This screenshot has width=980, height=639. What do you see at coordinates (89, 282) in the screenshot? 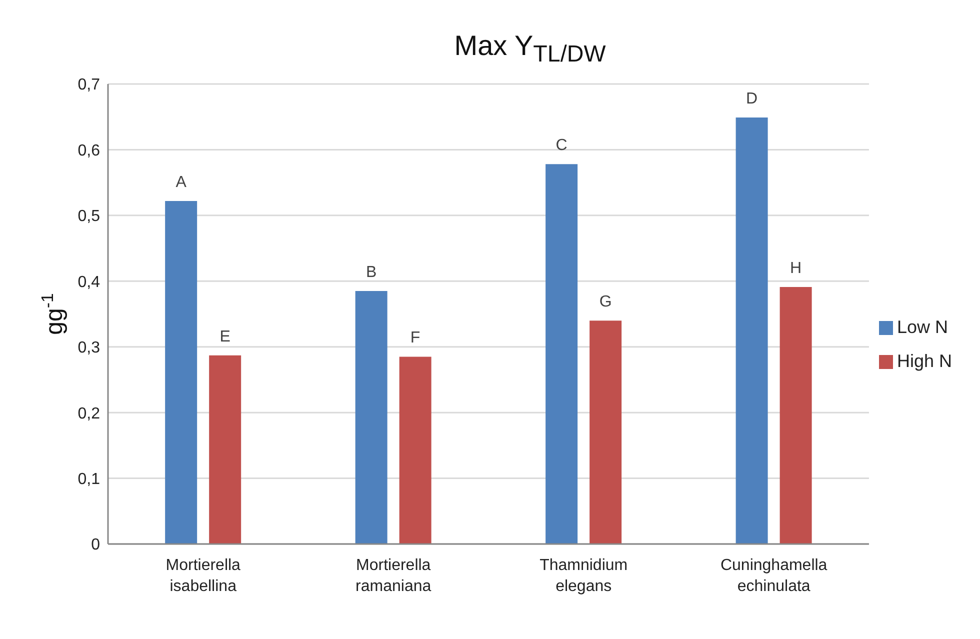
I see `y-tick-label: 0,4` at bounding box center [89, 282].